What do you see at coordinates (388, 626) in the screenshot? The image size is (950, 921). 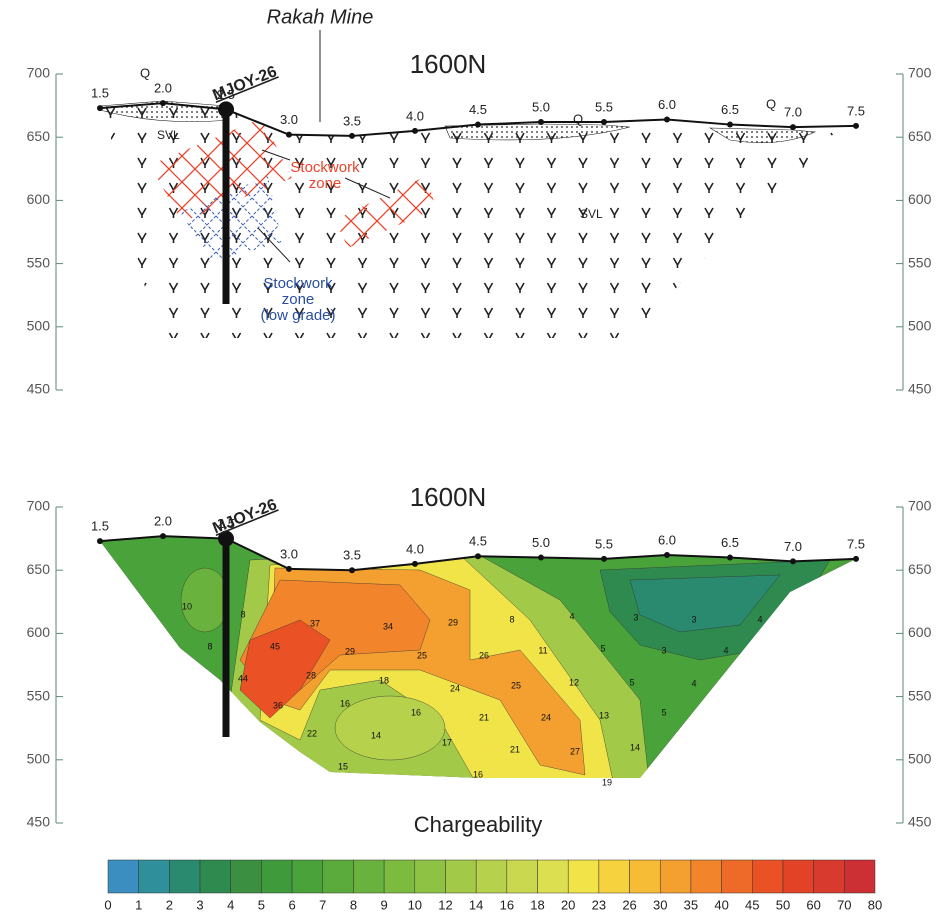 I see `contour-label: 34` at bounding box center [388, 626].